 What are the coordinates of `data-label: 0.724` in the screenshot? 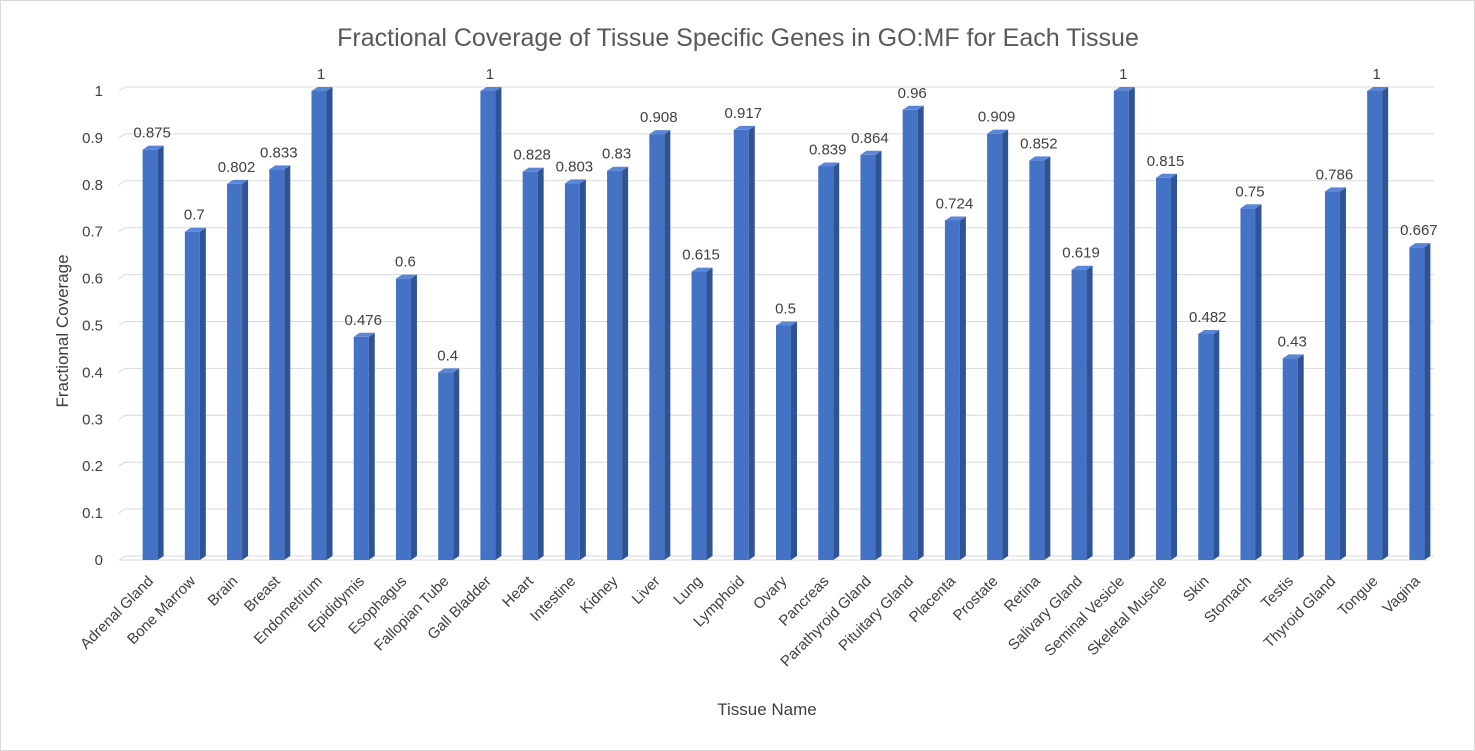 It's located at (955, 203).